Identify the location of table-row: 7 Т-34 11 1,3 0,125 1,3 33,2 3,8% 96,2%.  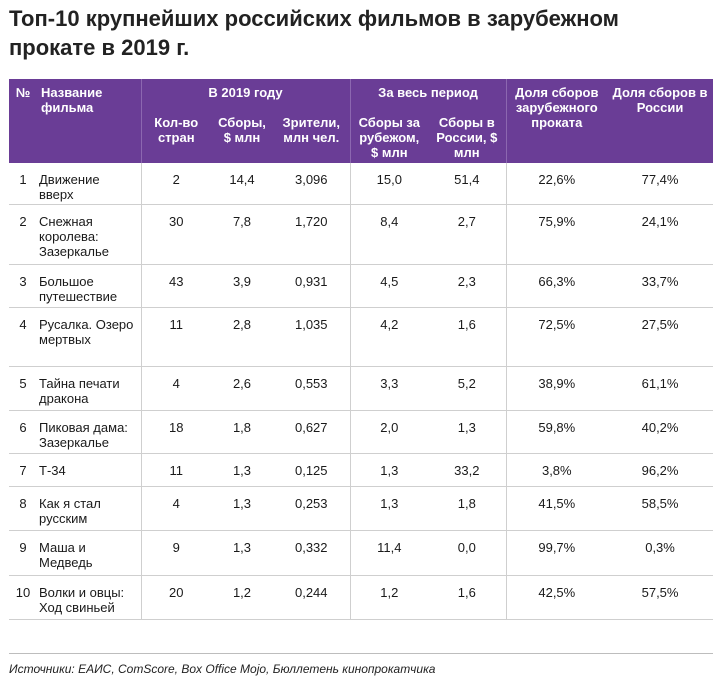
(361, 470).